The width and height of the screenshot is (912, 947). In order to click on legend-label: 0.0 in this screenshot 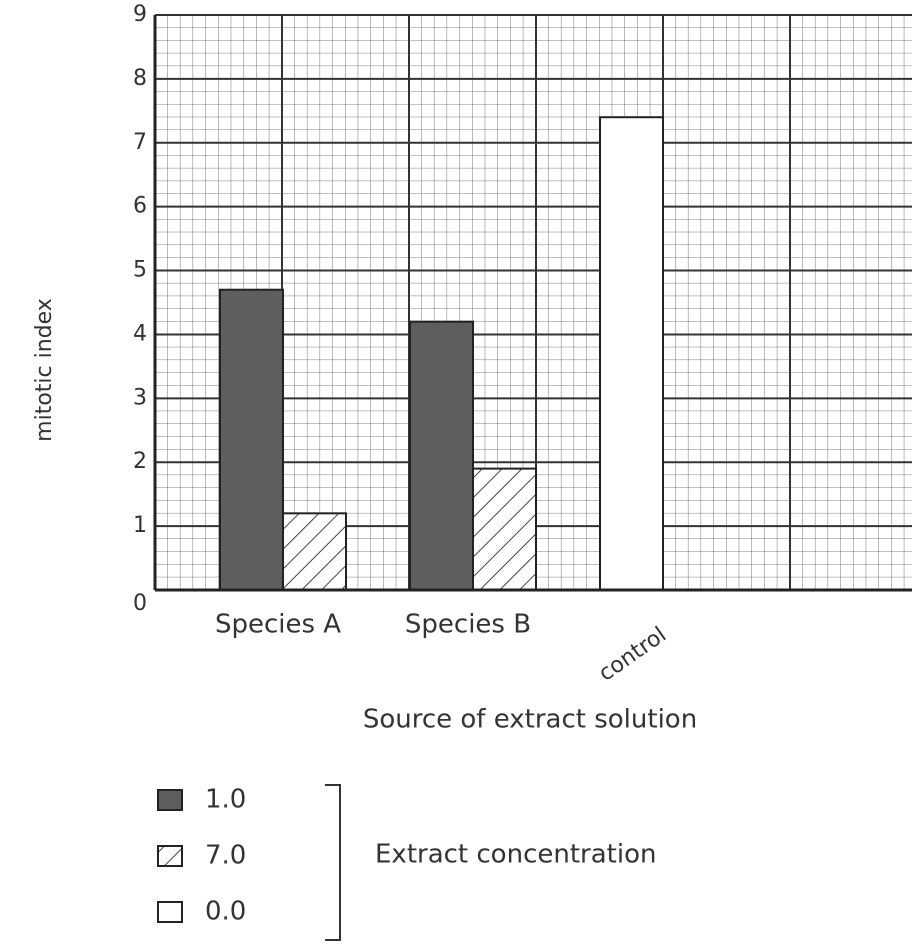, I will do `click(225, 912)`.